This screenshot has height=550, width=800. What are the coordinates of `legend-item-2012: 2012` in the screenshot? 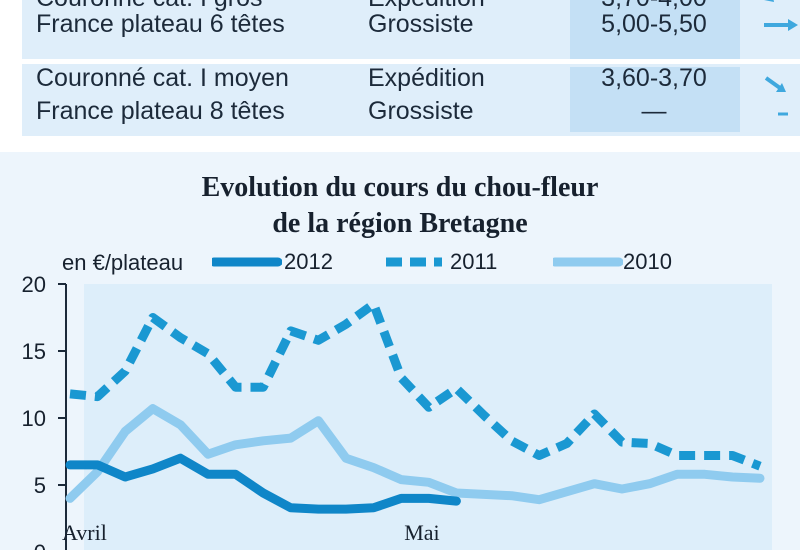 It's located at (277, 262).